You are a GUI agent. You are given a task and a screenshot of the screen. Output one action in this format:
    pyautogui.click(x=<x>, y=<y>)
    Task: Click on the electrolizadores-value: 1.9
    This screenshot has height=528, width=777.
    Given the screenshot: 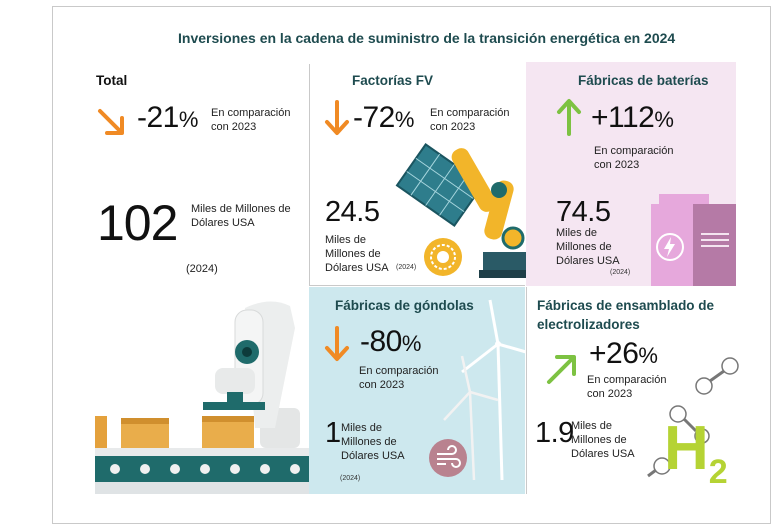 What is the action you would take?
    pyautogui.click(x=554, y=433)
    